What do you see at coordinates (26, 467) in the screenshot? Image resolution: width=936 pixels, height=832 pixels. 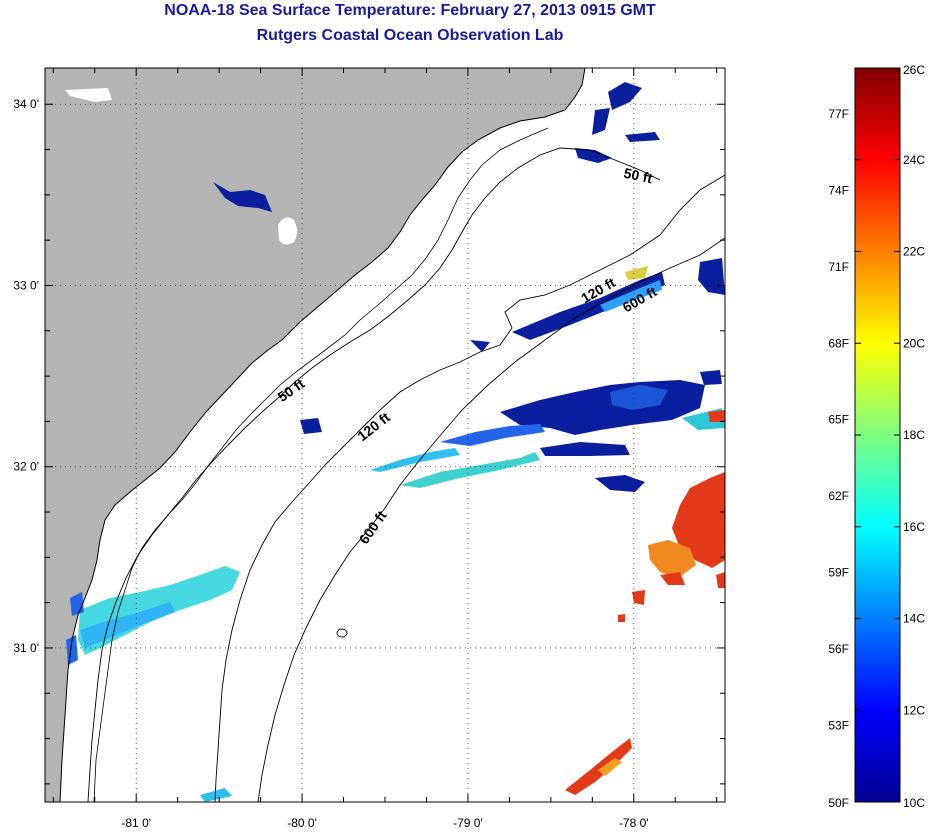 I see `lat-tick-label: 32 0'` at bounding box center [26, 467].